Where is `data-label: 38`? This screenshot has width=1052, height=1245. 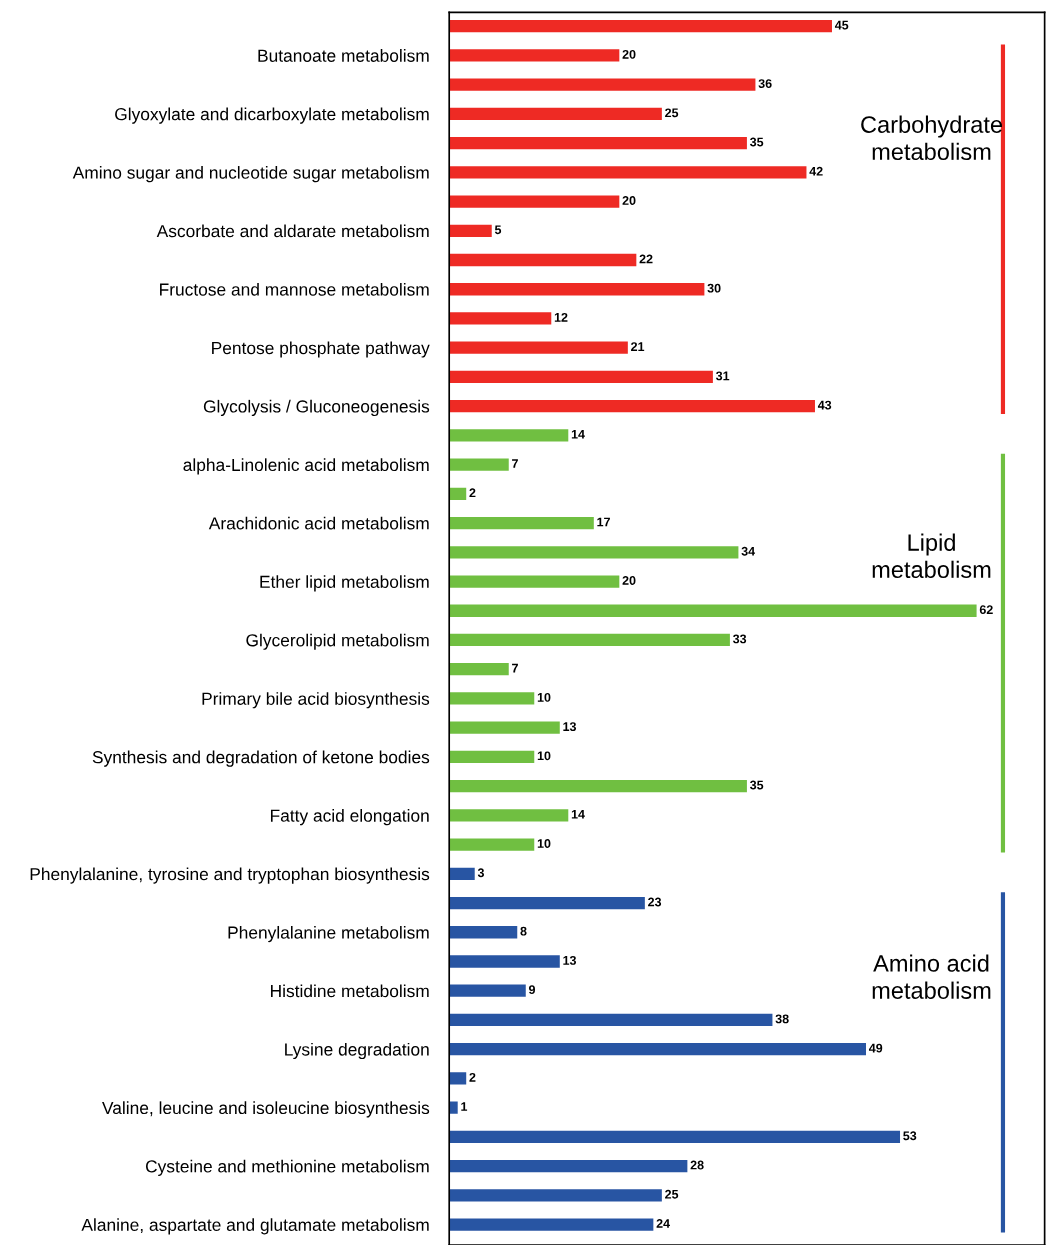 data-label: 38 is located at coordinates (782, 1019).